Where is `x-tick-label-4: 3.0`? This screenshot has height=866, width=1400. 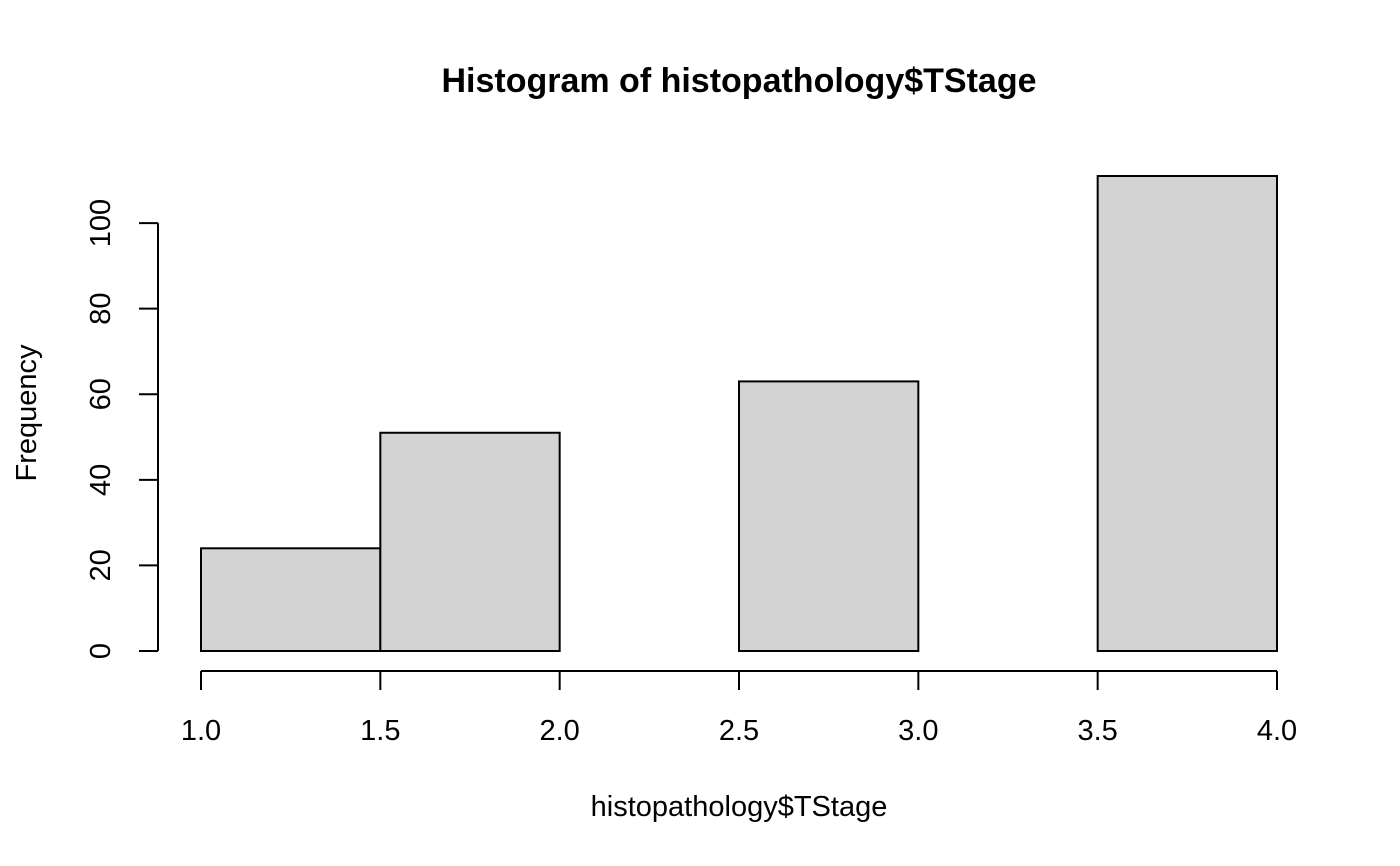
x-tick-label-4: 3.0 is located at coordinates (918, 731).